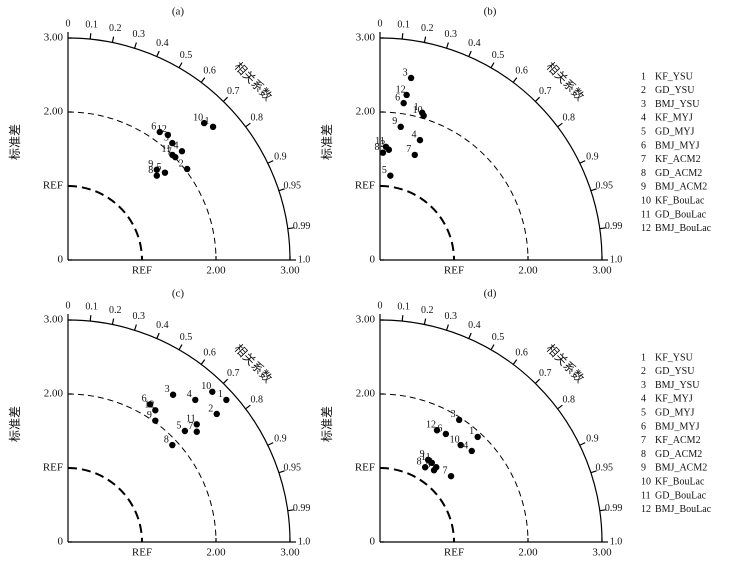 This screenshot has height=567, width=753. Describe the element at coordinates (490, 12) in the screenshot. I see `chart-title: (b)` at that location.